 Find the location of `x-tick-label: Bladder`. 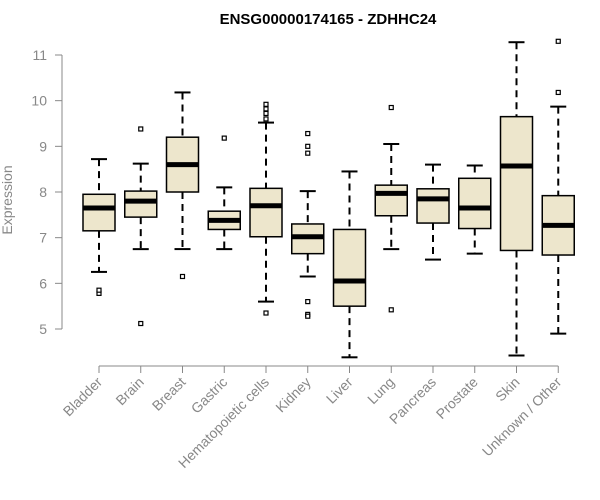

x-tick-label: Bladder is located at coordinates (83, 397).